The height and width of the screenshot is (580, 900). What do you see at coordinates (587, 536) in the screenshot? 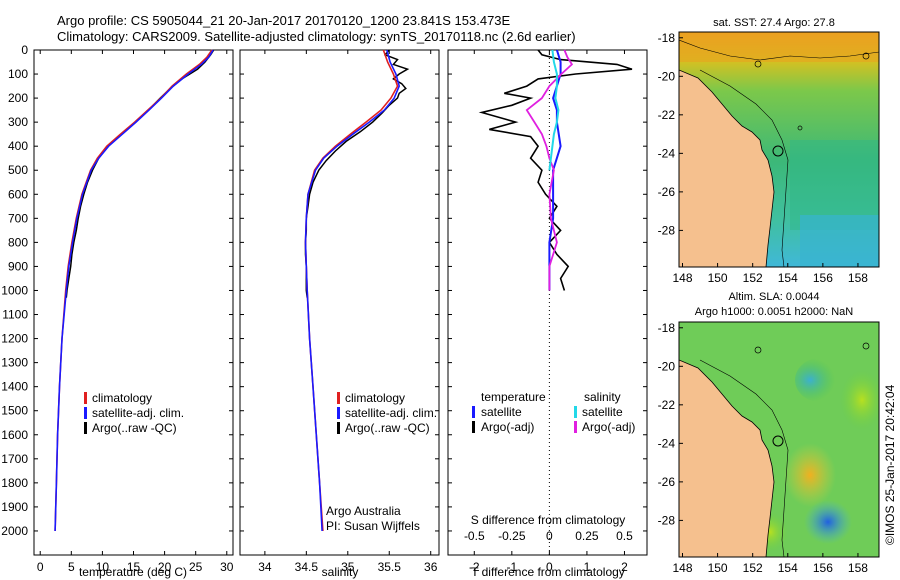
I see `s-tick-label: 0.25` at bounding box center [587, 536].